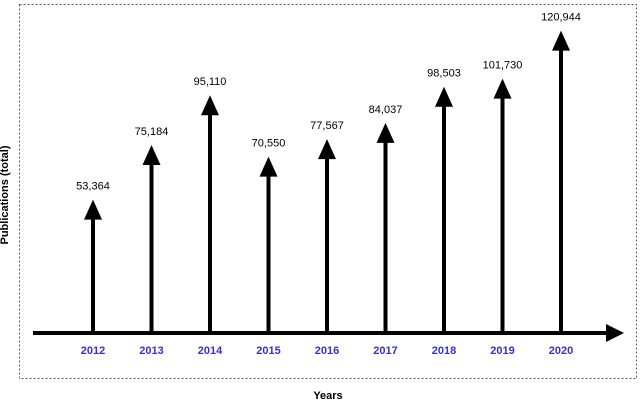 The image size is (640, 401). What do you see at coordinates (444, 351) in the screenshot?
I see `x-tick-label: 2018` at bounding box center [444, 351].